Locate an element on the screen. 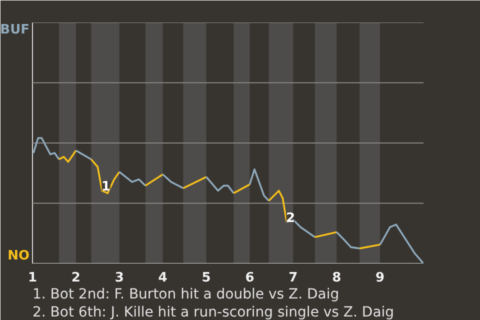 The width and height of the screenshot is (480, 320). text: NO is located at coordinates (19, 256).